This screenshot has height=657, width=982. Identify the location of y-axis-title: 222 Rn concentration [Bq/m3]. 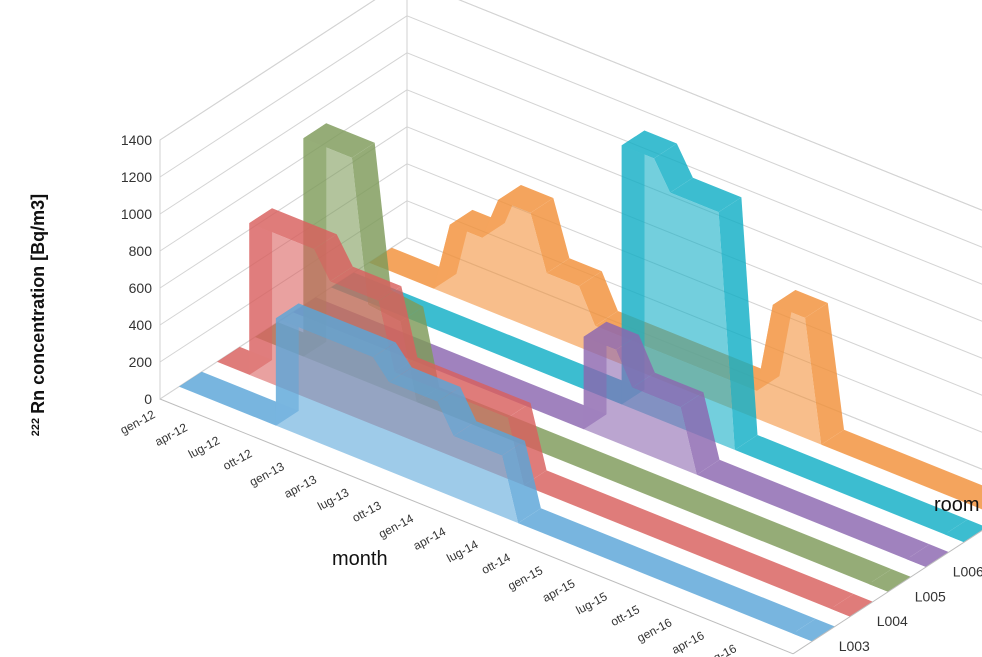
(38, 315).